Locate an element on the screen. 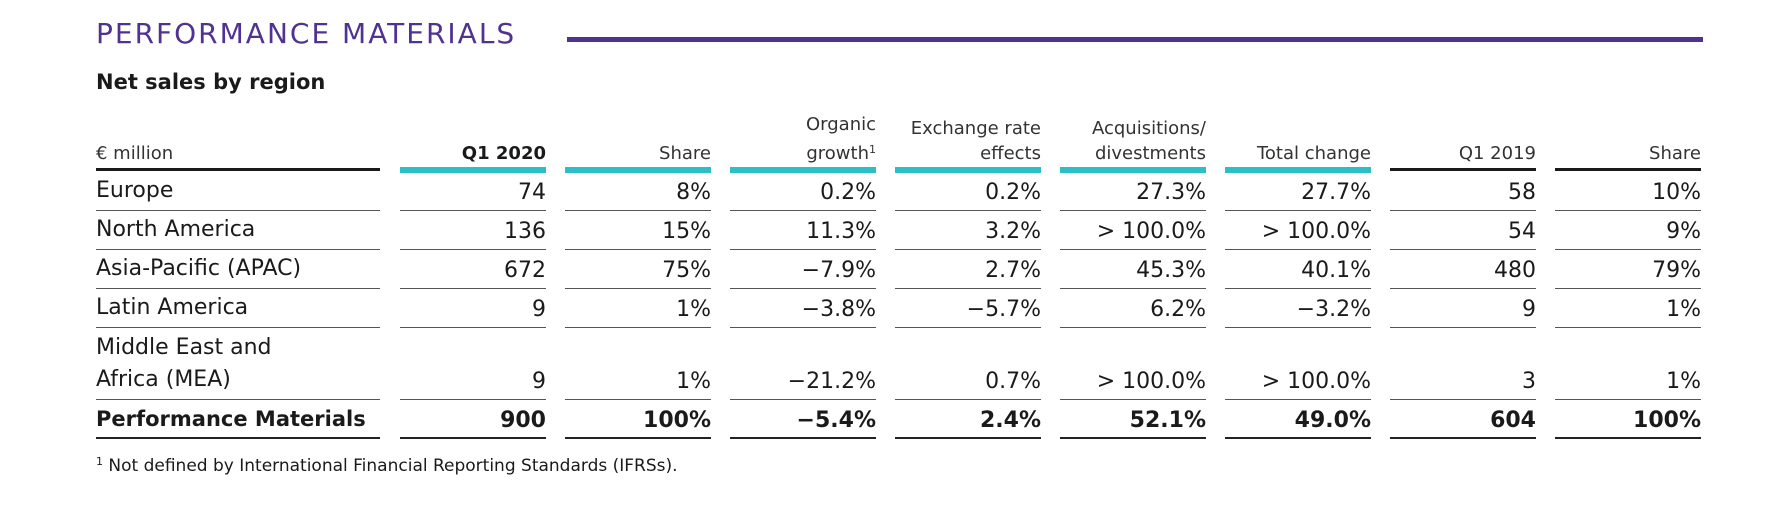 The height and width of the screenshot is (505, 1790). table-cell: 9 is located at coordinates (539, 381).